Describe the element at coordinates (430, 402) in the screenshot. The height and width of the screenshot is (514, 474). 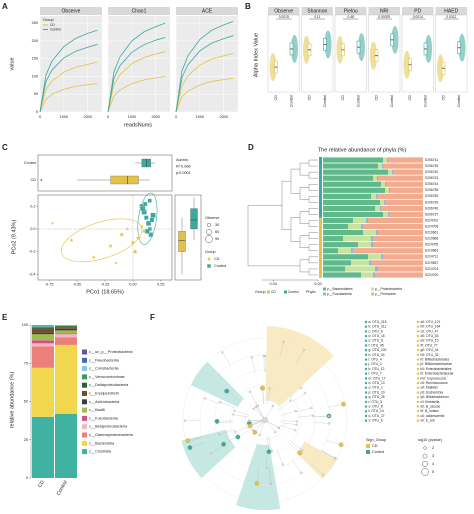
I see `legend-label: r0: Klebsiella` at that location.